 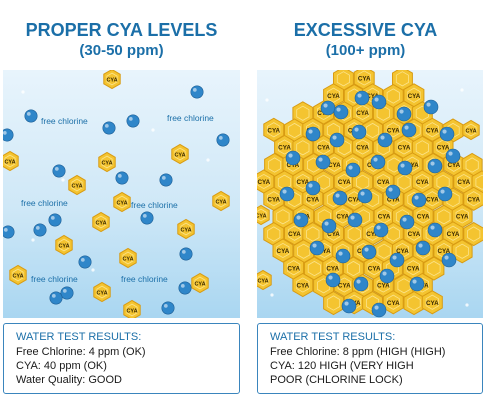 I want to click on right-result-water-quality: POOR (CHLORINE LOCK), so click(x=336, y=380).